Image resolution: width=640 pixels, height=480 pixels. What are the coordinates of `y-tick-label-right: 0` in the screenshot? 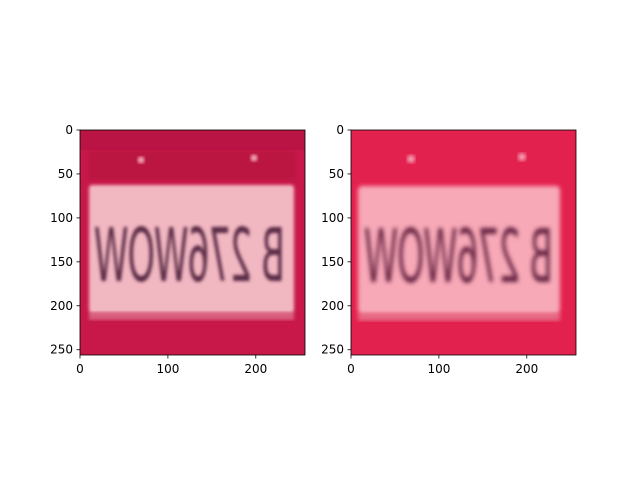 It's located at (340, 130).